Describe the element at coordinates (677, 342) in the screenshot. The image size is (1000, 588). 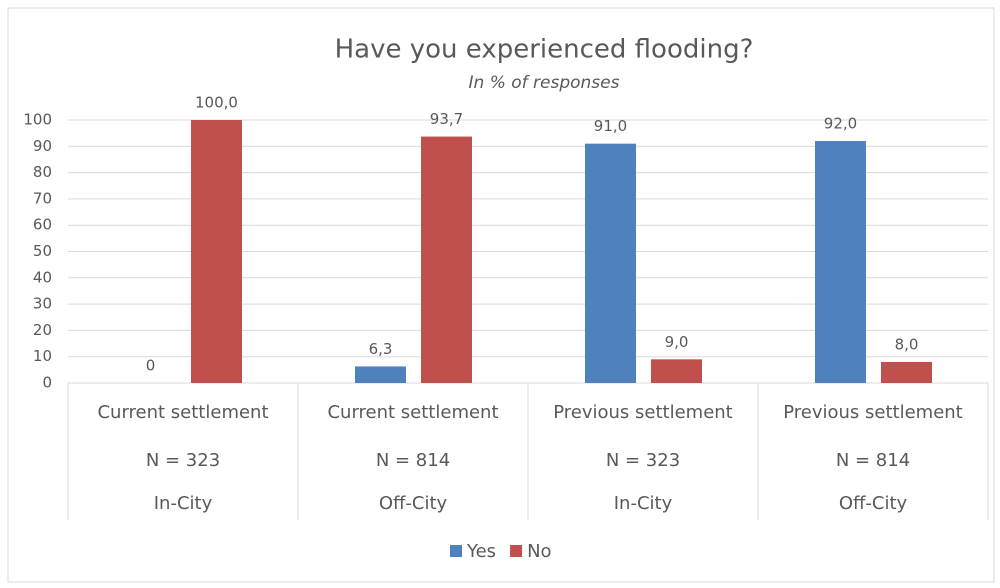
I see `data-label: 9,0` at that location.